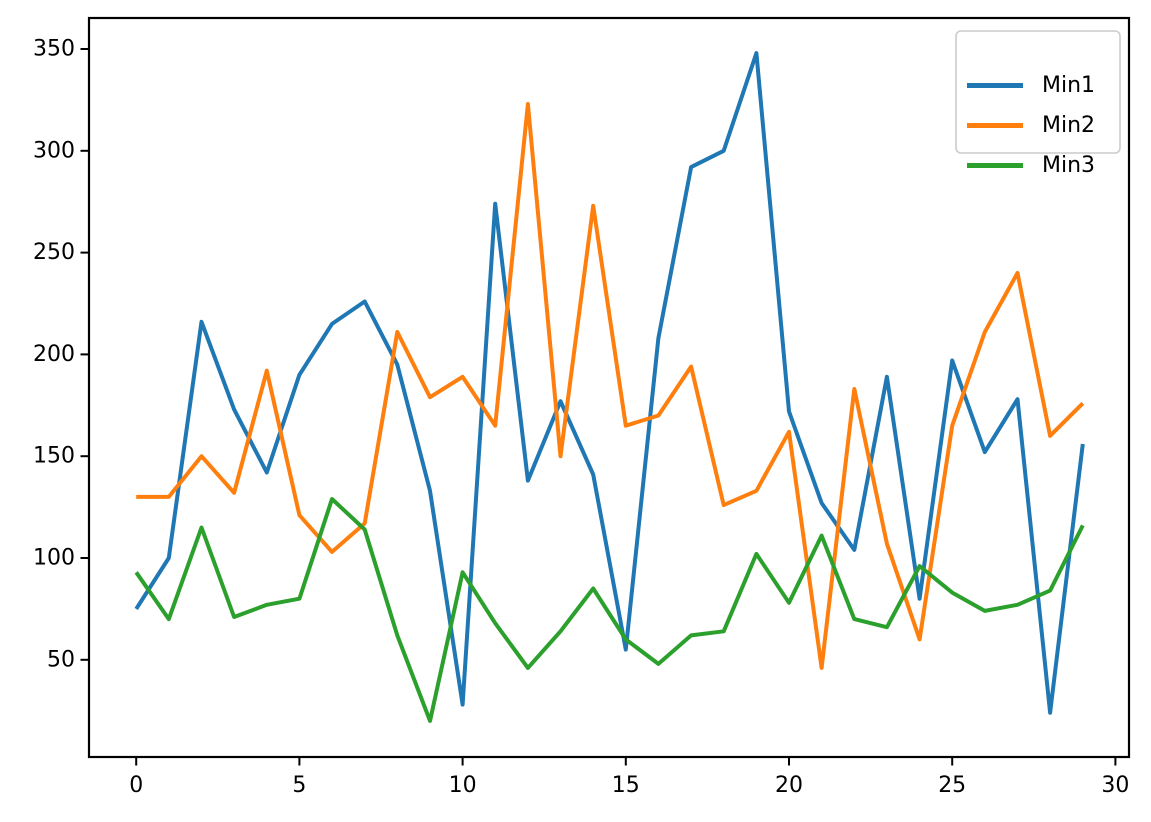 Image resolution: width=1151 pixels, height=822 pixels. I want to click on x-tick-label: 20, so click(789, 785).